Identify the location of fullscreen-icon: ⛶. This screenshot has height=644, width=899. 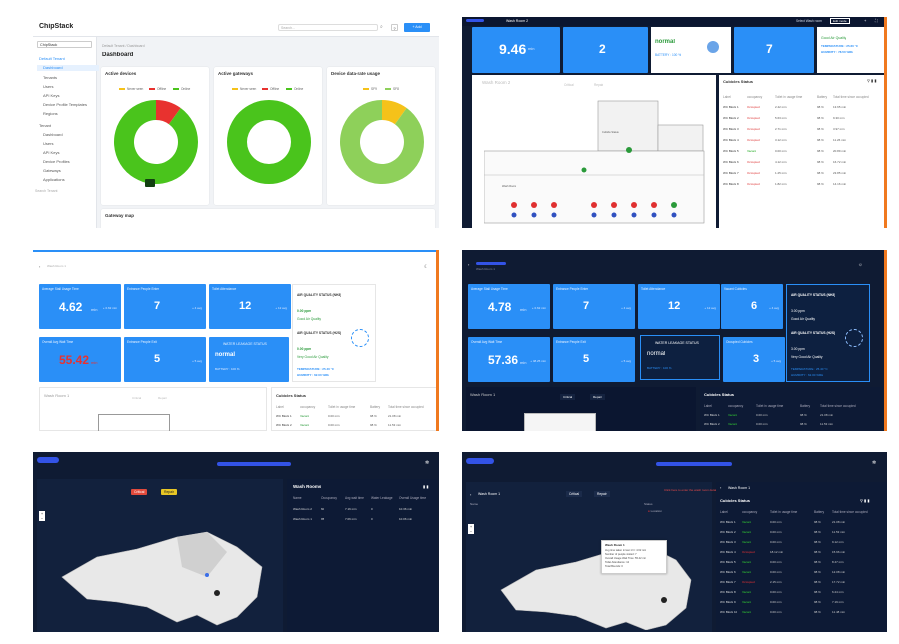
(876, 20).